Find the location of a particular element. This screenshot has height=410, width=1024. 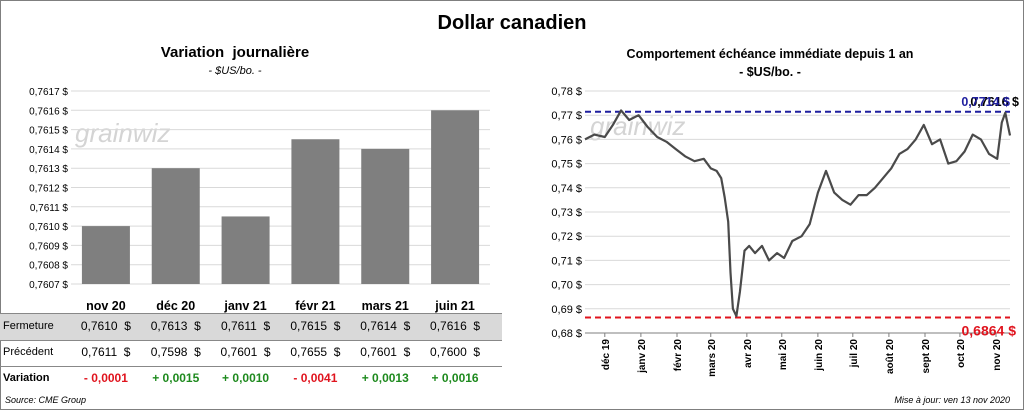

bar-y-tick-label: 0,7609 $ is located at coordinates (48, 246).